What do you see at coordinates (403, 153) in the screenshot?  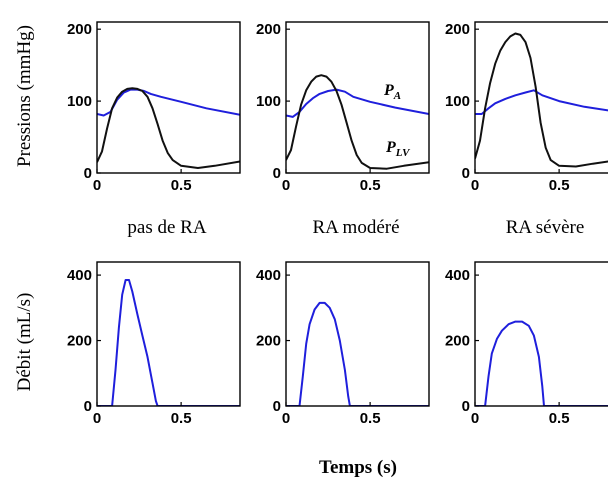 I see `series-label-plv-sub: LV` at bounding box center [403, 153].